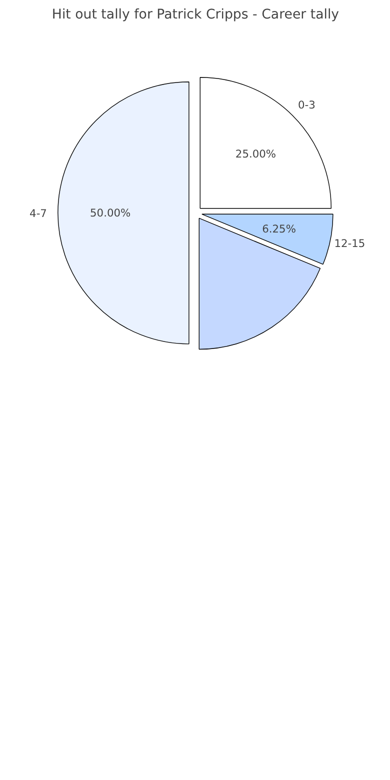  Describe the element at coordinates (196, 15) in the screenshot. I see `chart-title: Hit out tally for Patrick Cripps - Career tally` at that location.